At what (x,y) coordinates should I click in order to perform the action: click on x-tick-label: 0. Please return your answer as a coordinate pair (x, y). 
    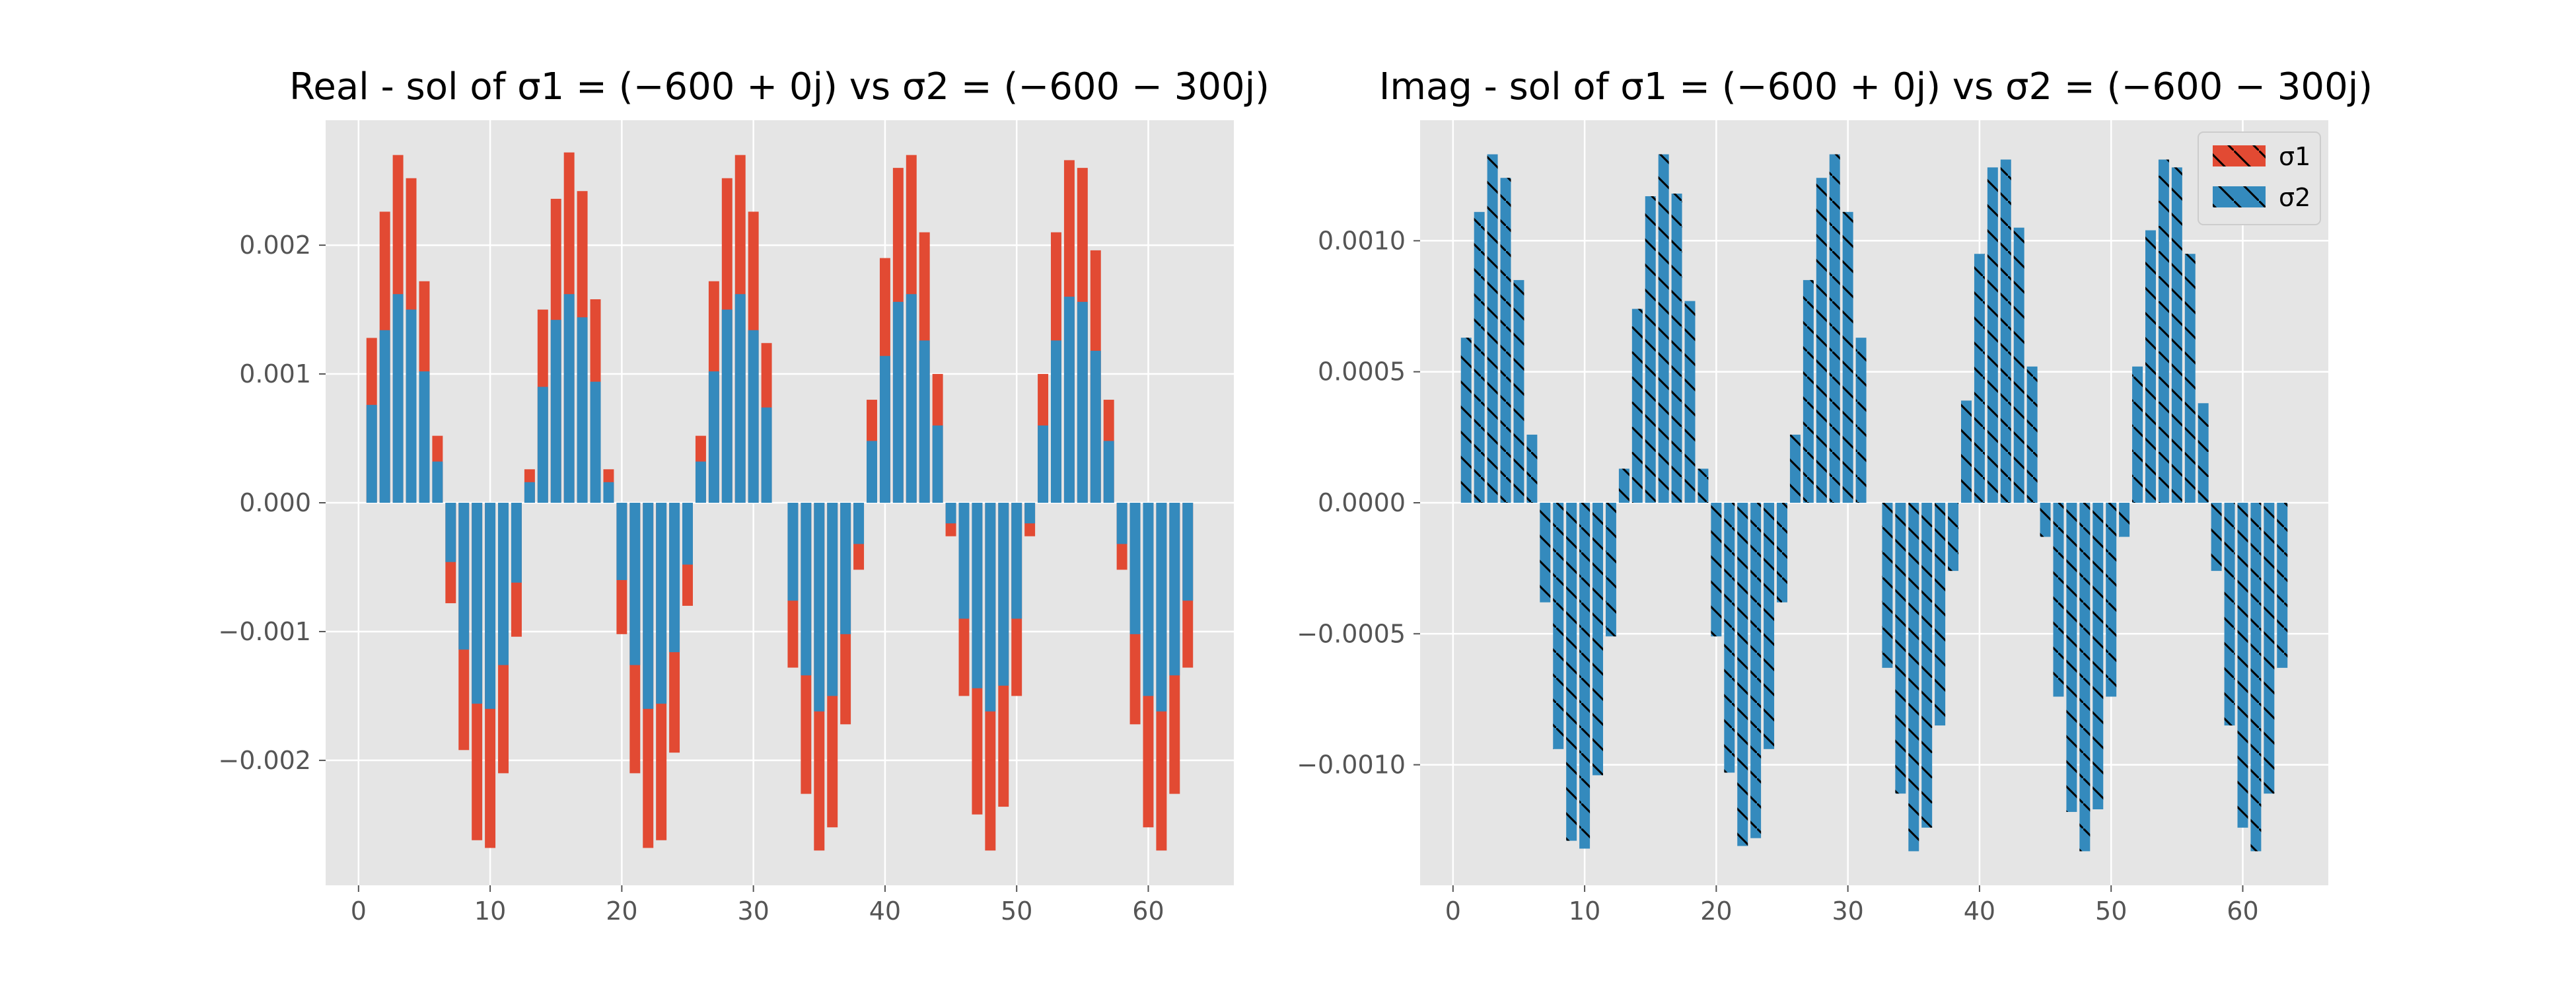
    Looking at the image, I should click on (359, 911).